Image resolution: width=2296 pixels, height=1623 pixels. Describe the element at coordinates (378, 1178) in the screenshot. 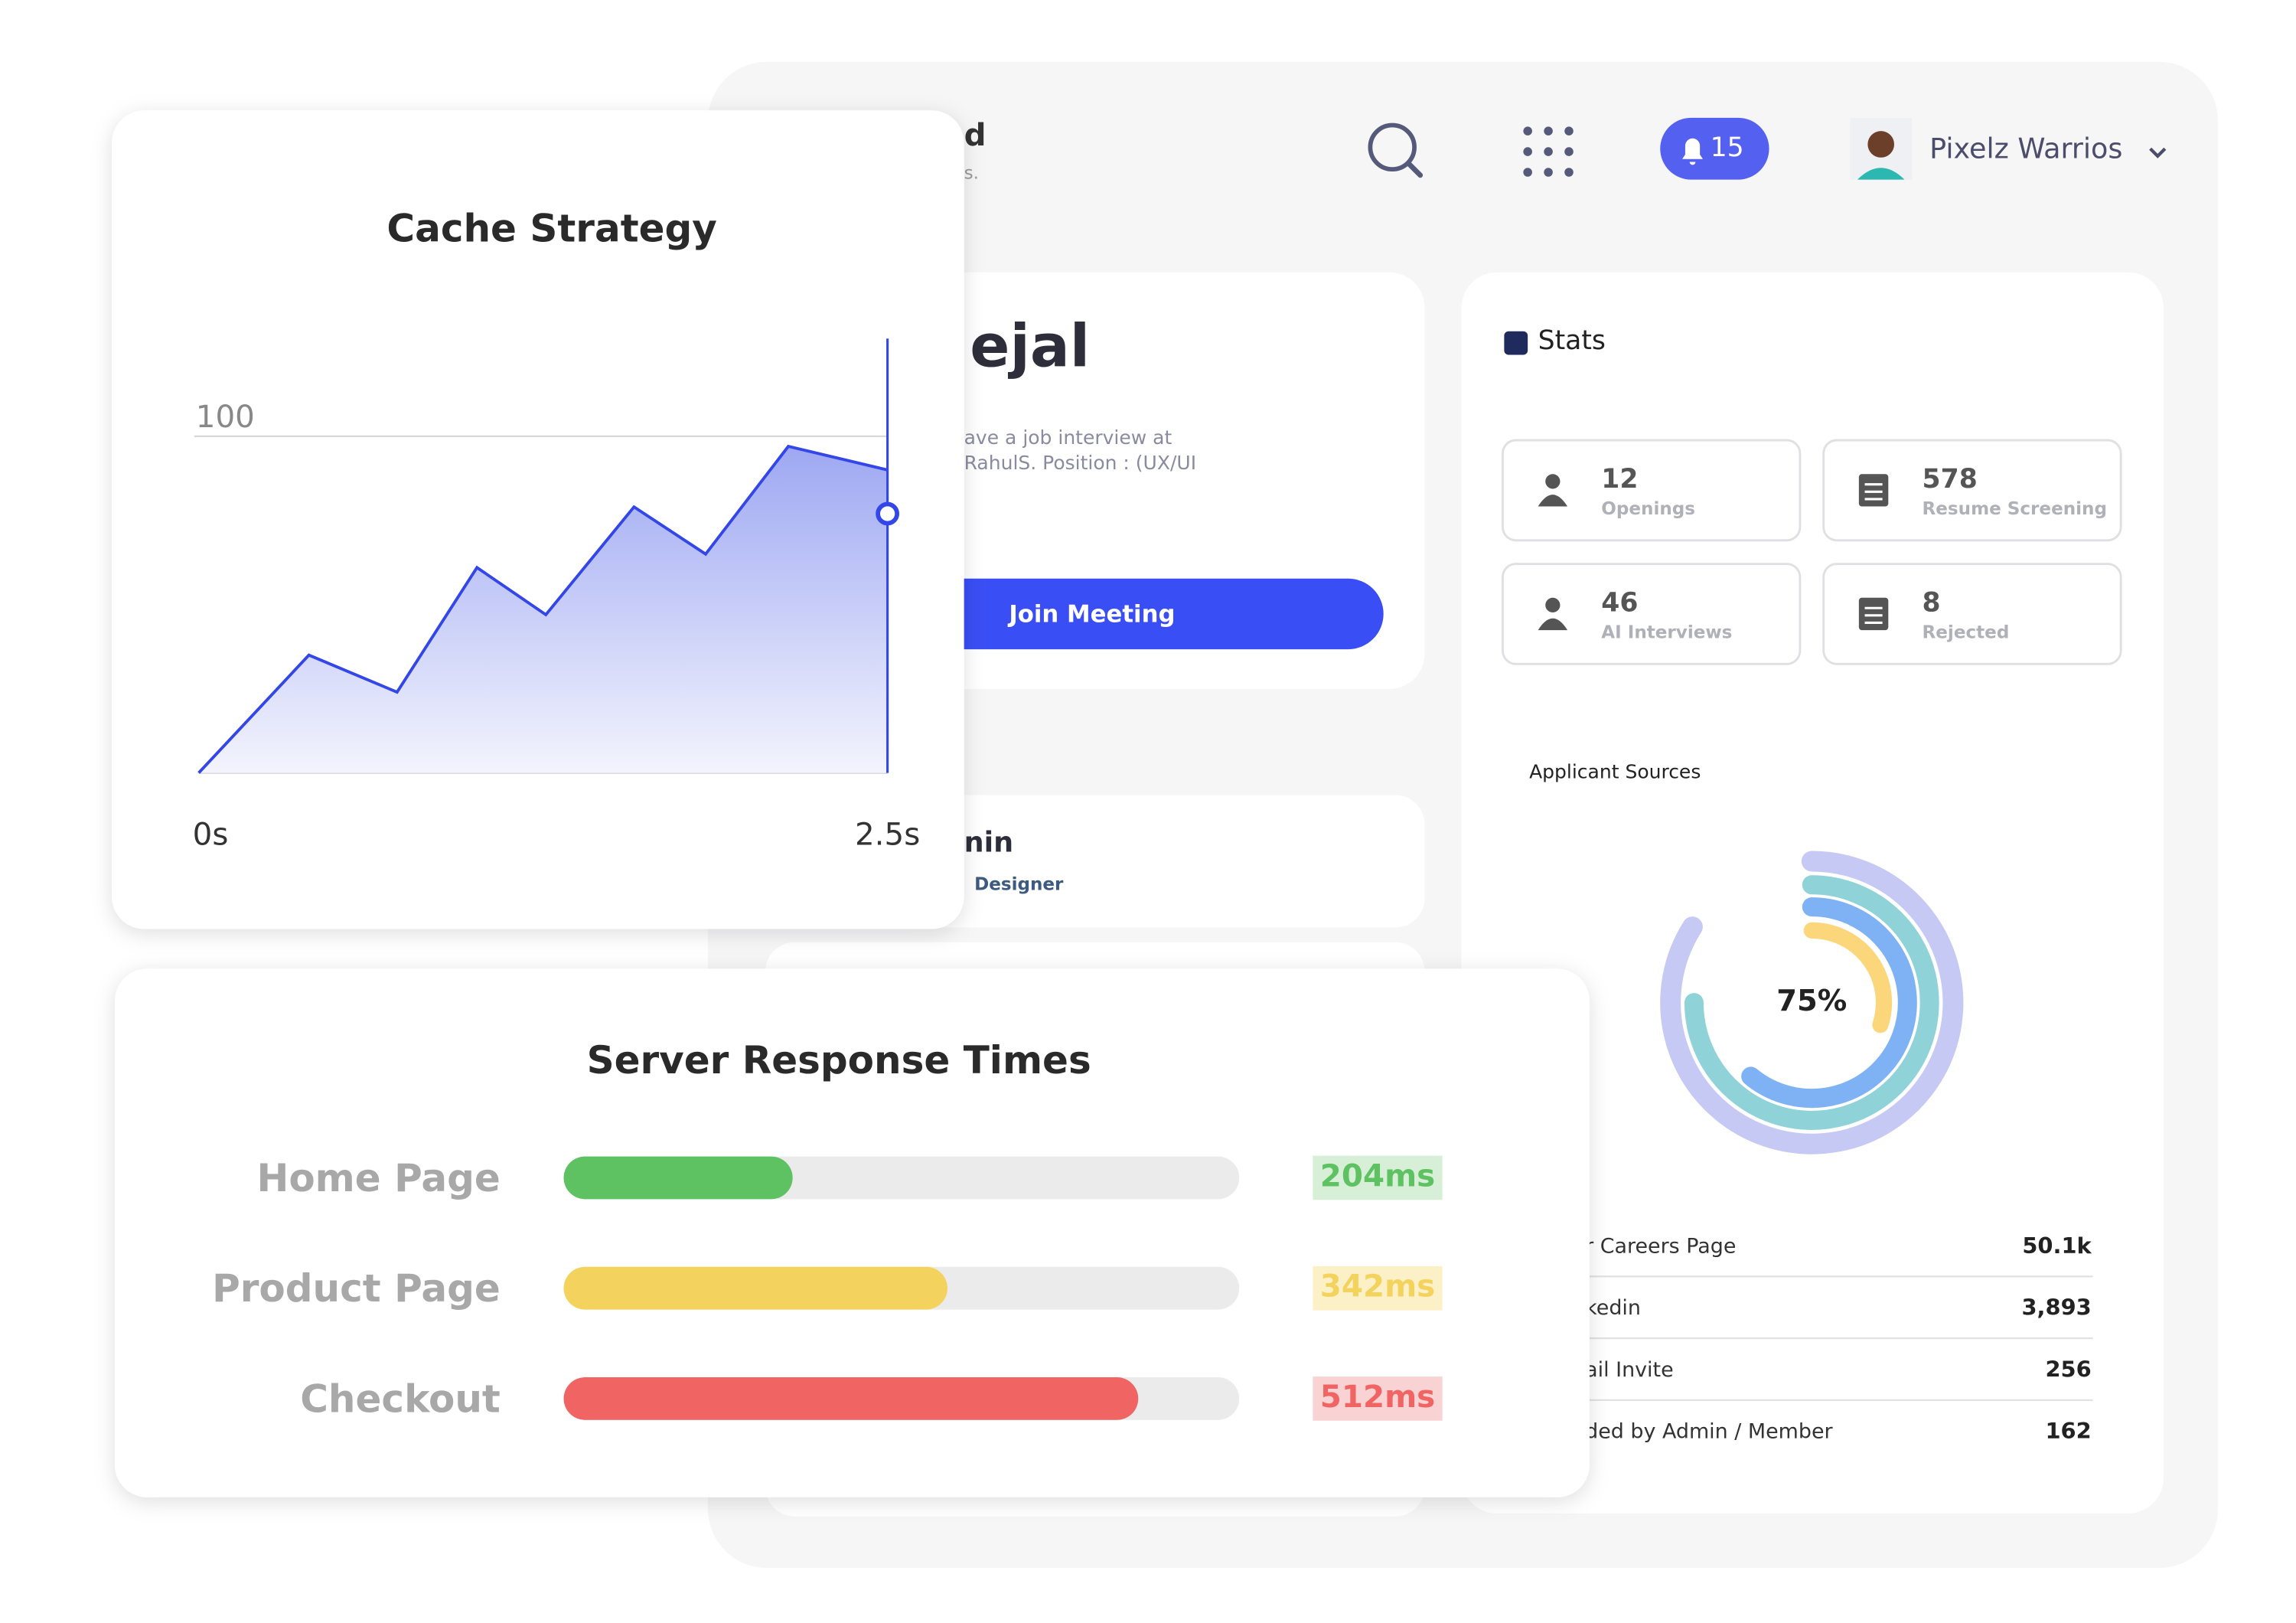

I see `category-label: Home Page` at that location.